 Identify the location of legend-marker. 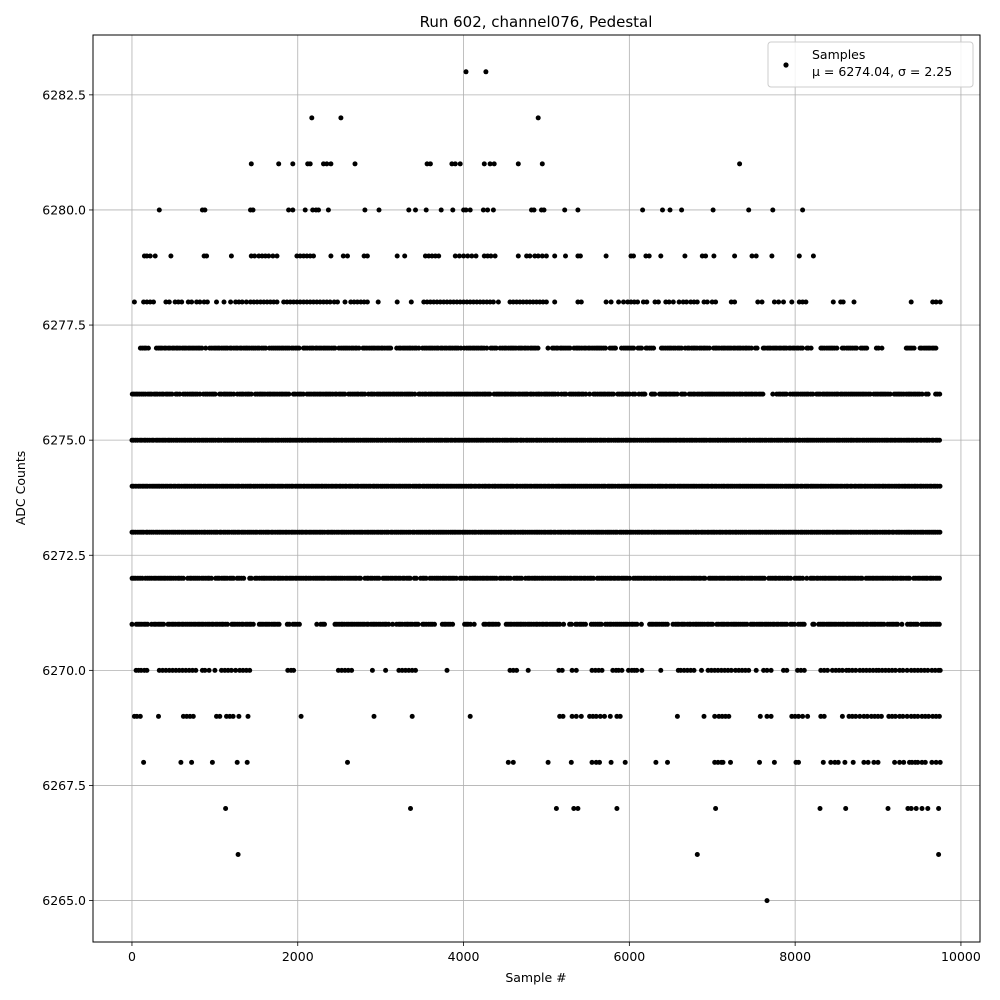
(786, 65).